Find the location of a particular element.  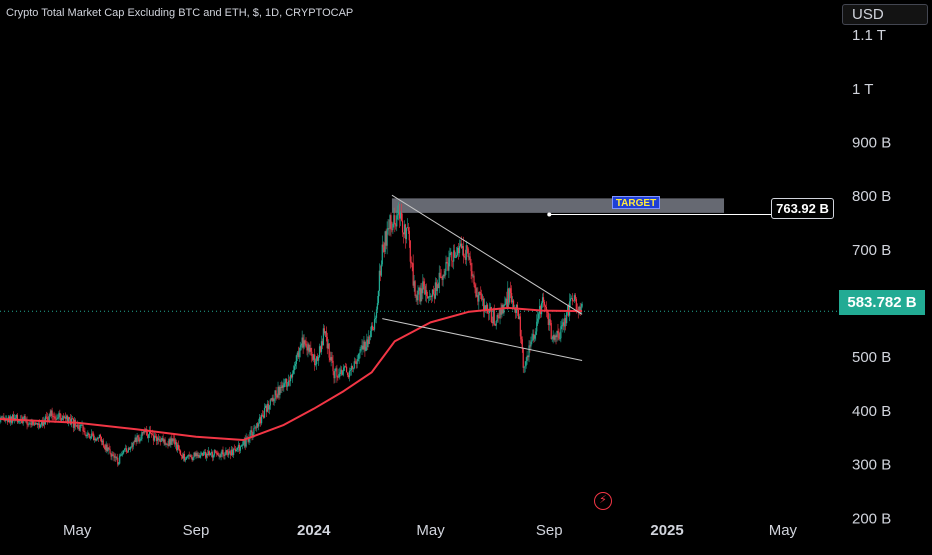

flash-icon: ⚡ is located at coordinates (603, 501).